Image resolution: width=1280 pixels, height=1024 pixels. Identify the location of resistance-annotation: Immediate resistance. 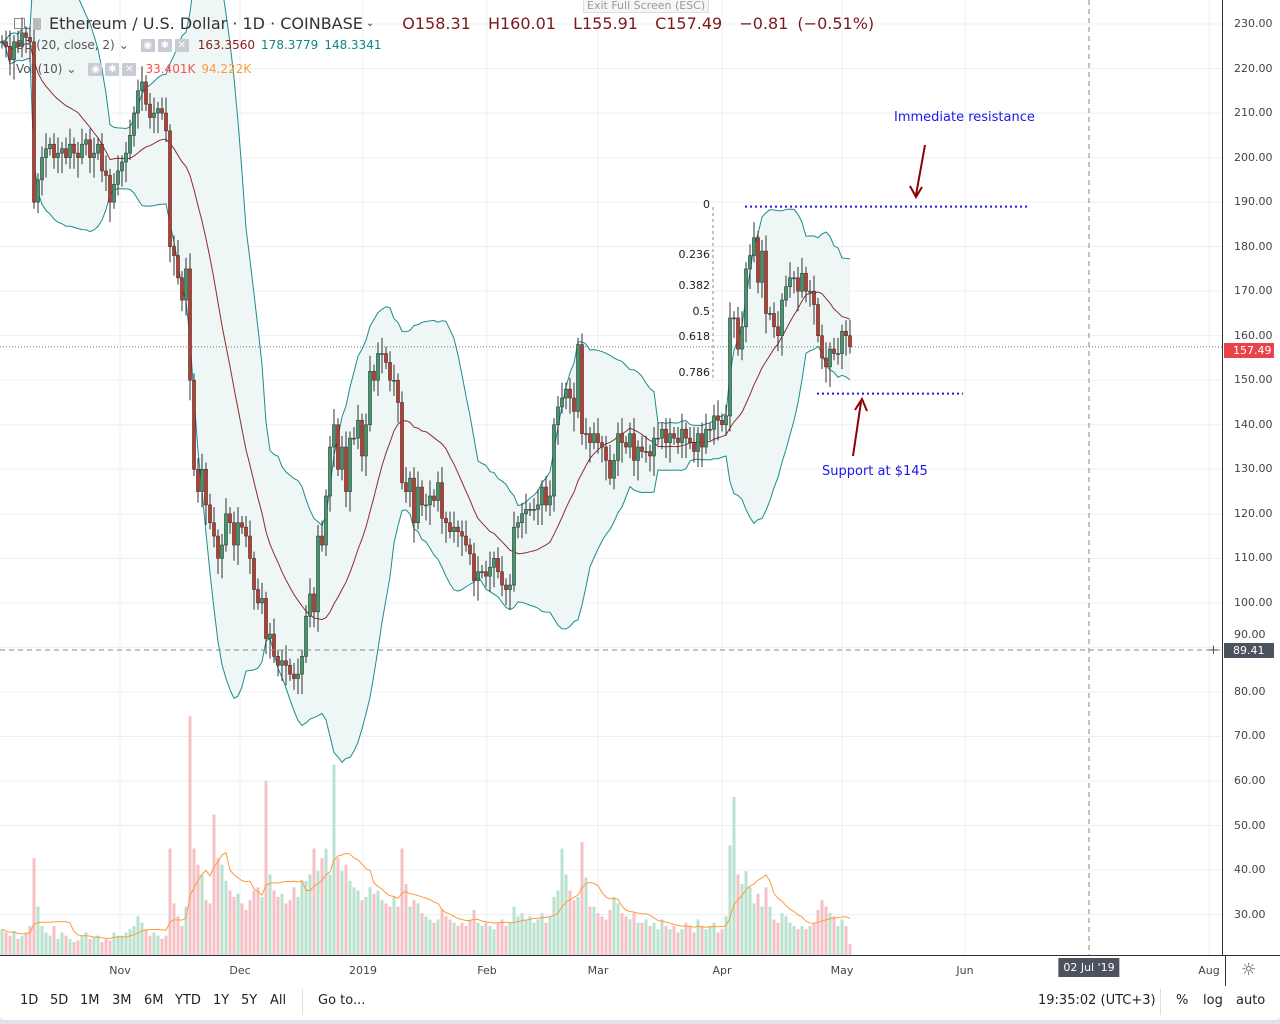
(964, 117).